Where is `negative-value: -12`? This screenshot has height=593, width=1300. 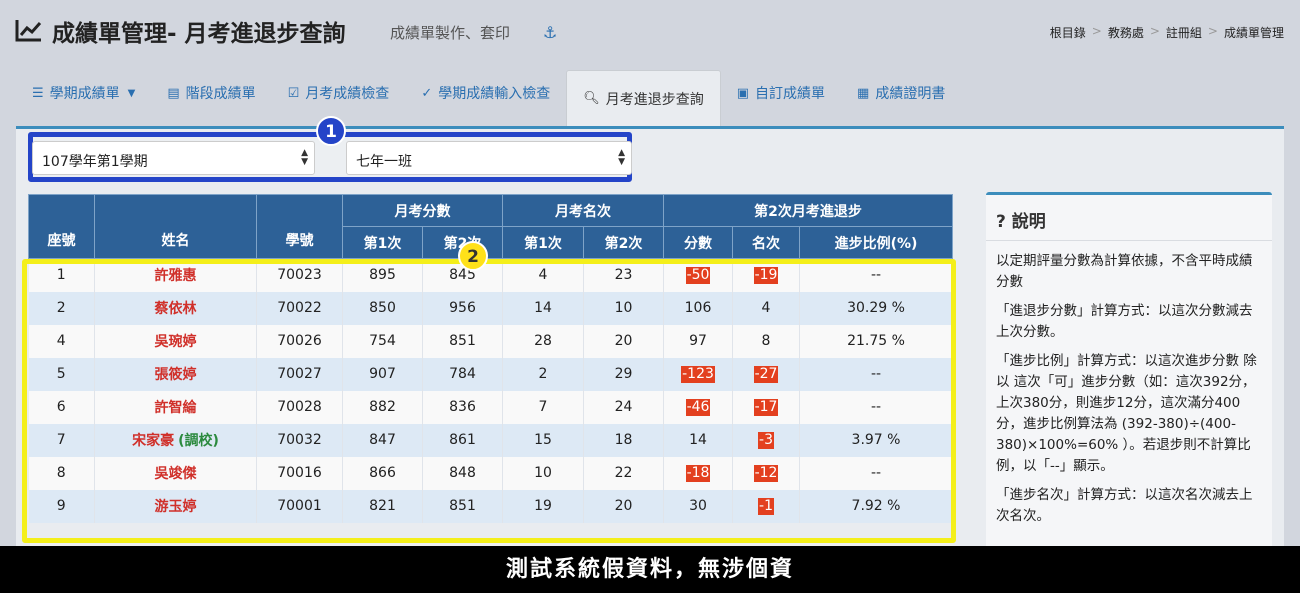 negative-value: -12 is located at coordinates (766, 473).